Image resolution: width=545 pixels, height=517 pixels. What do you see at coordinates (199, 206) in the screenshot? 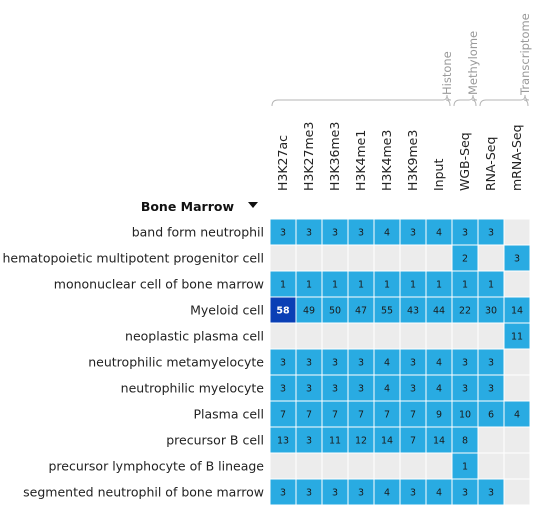
I see `group-header: Bone Marrow` at bounding box center [199, 206].